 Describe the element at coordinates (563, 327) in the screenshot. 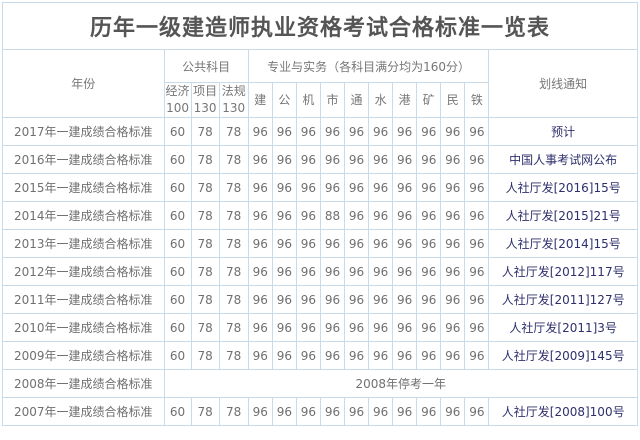

I see `notice-link: 人社厅发[2011]3号` at that location.